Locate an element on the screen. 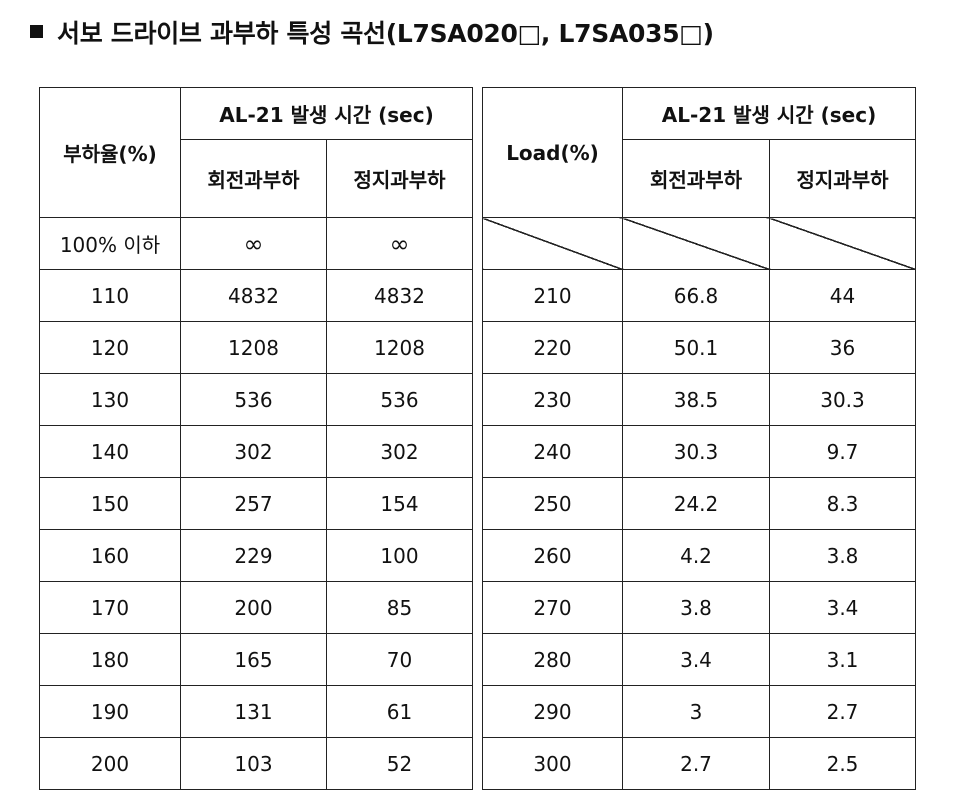 This screenshot has height=799, width=967. rotating-overload-time-cell: 4832 is located at coordinates (253, 295).